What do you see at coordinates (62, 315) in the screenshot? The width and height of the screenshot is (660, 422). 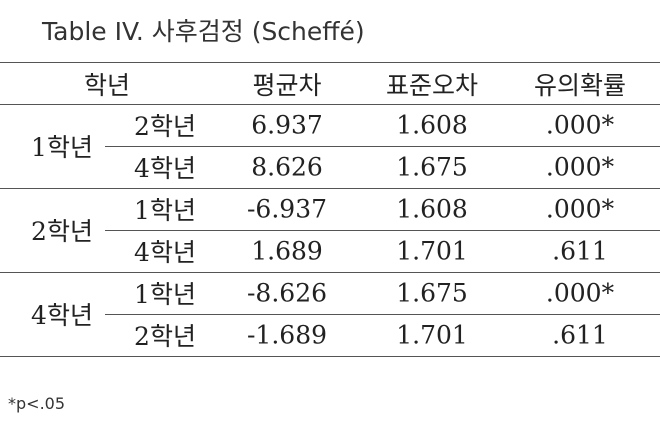 I see `group-label: 4학년` at bounding box center [62, 315].